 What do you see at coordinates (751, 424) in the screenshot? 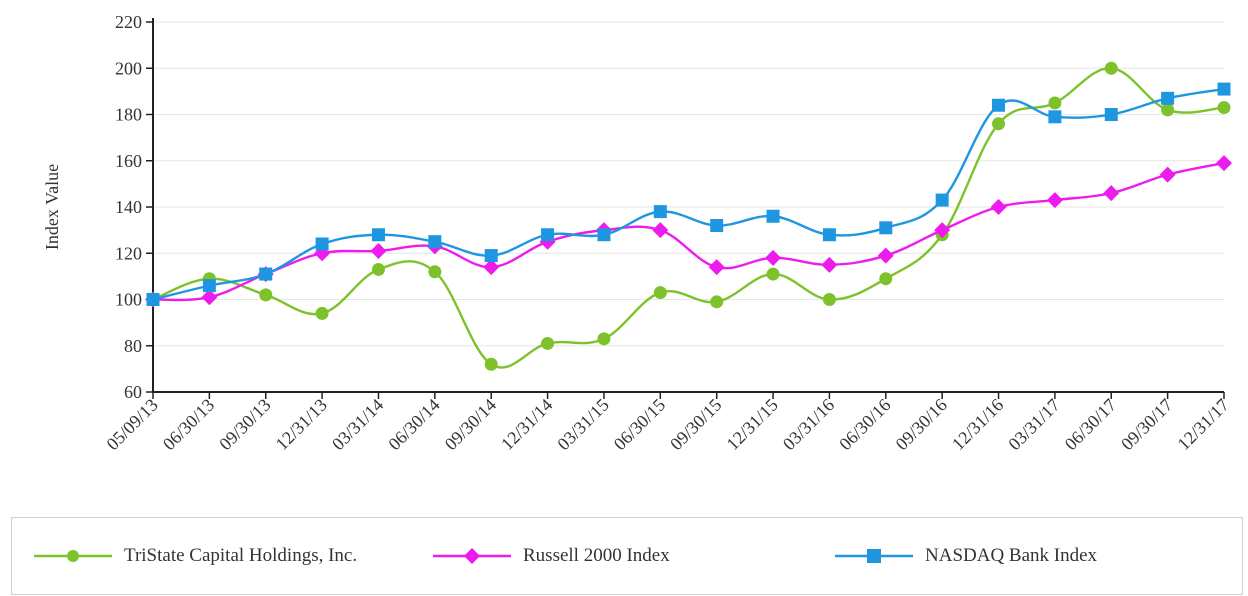
I see `x-tick-label: 12/31/15` at bounding box center [751, 424].